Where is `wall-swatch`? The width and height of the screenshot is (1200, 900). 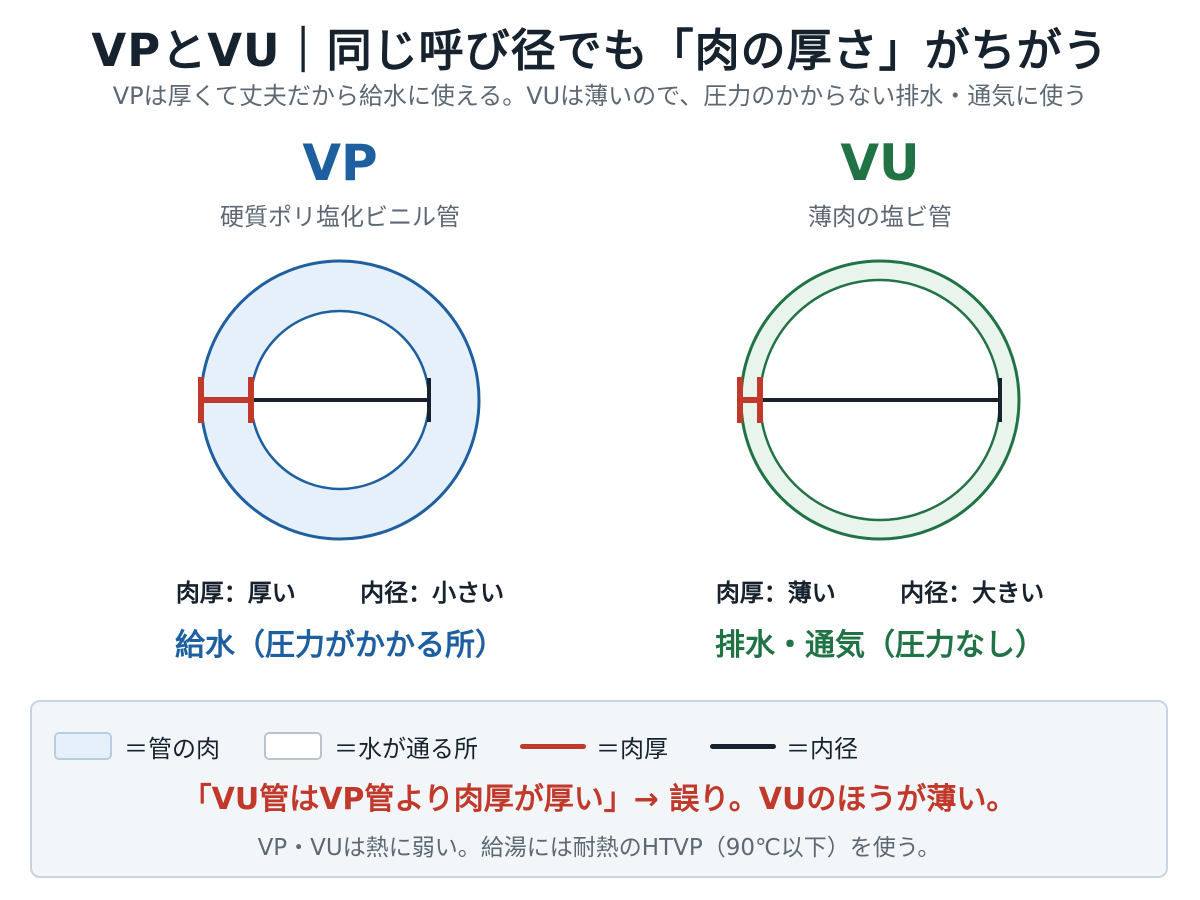 wall-swatch is located at coordinates (83, 746).